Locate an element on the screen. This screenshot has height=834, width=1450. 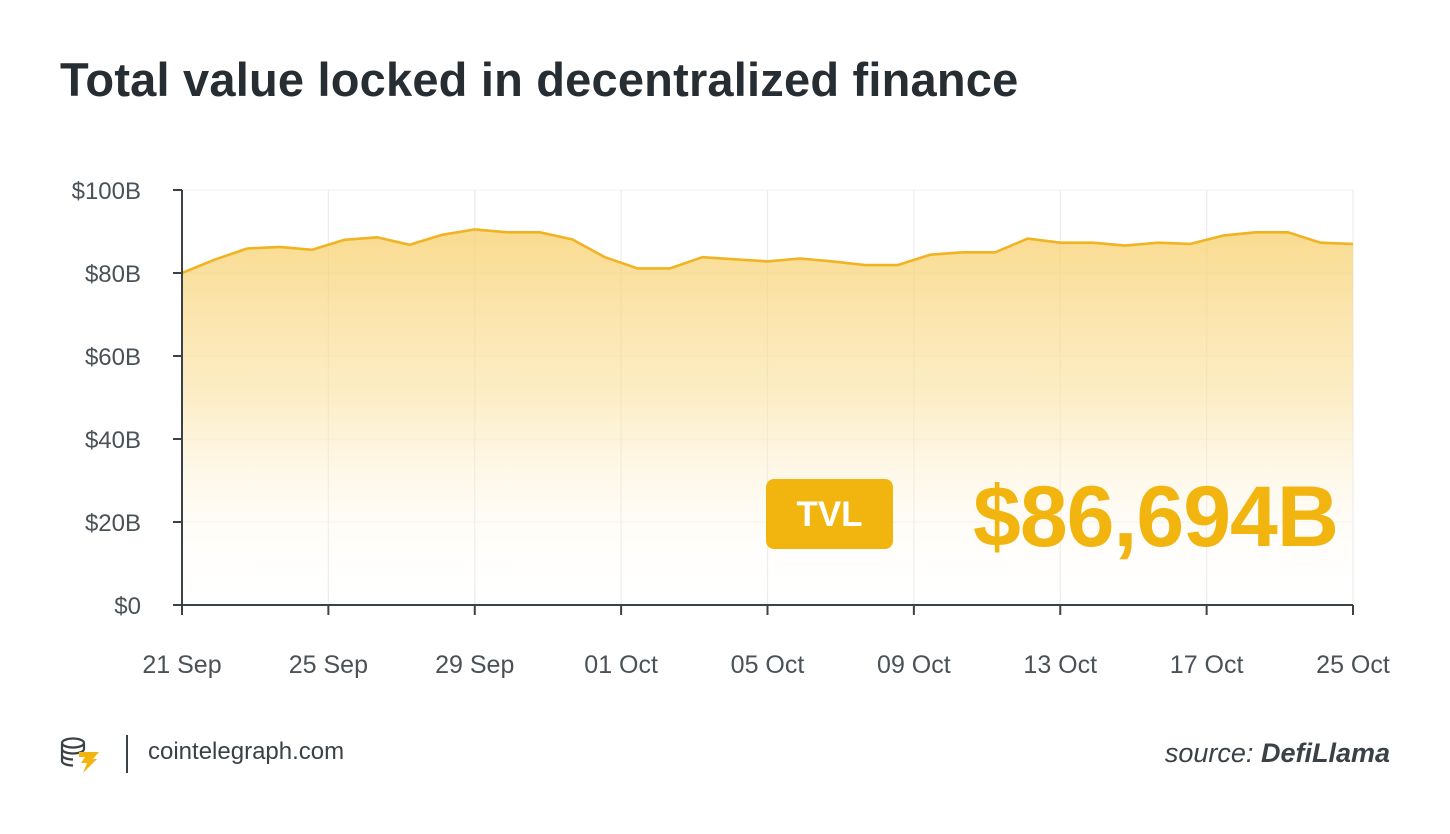
footer-separator is located at coordinates (127, 754).